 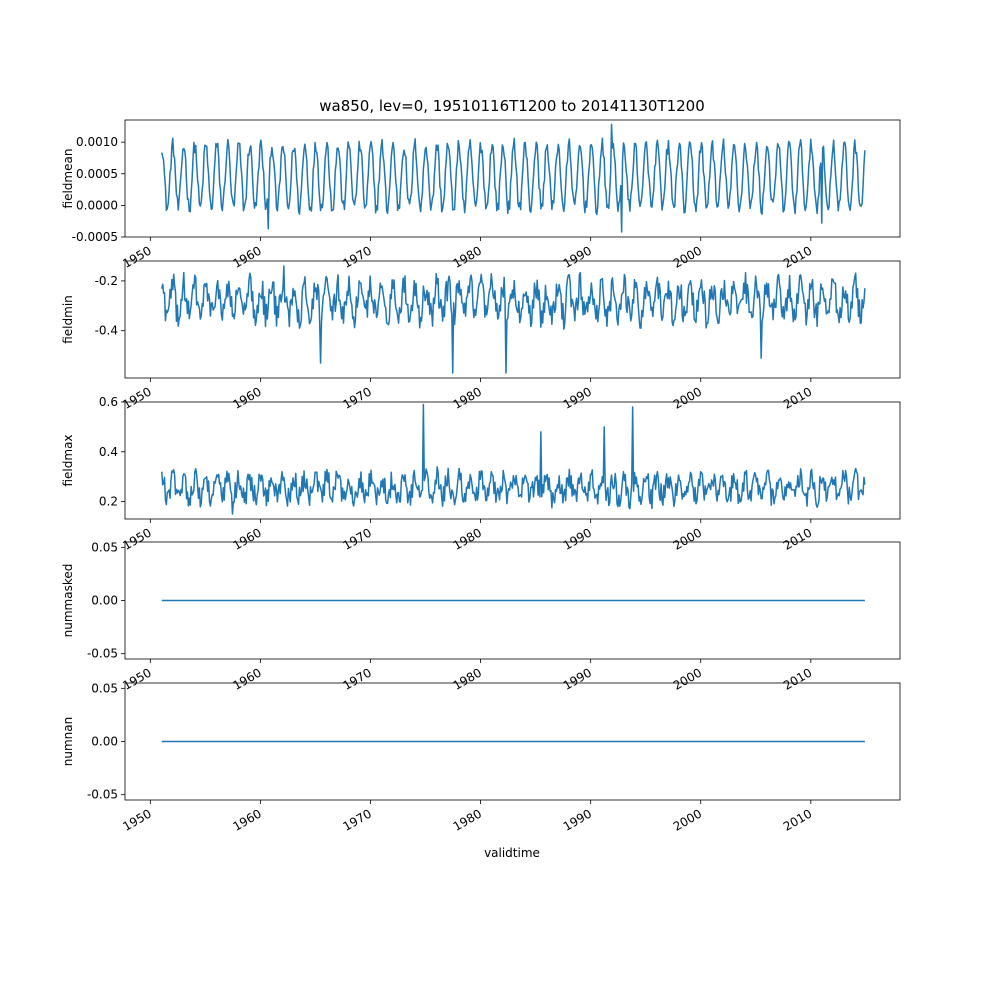 I want to click on series-line-fieldmax, so click(x=513, y=459).